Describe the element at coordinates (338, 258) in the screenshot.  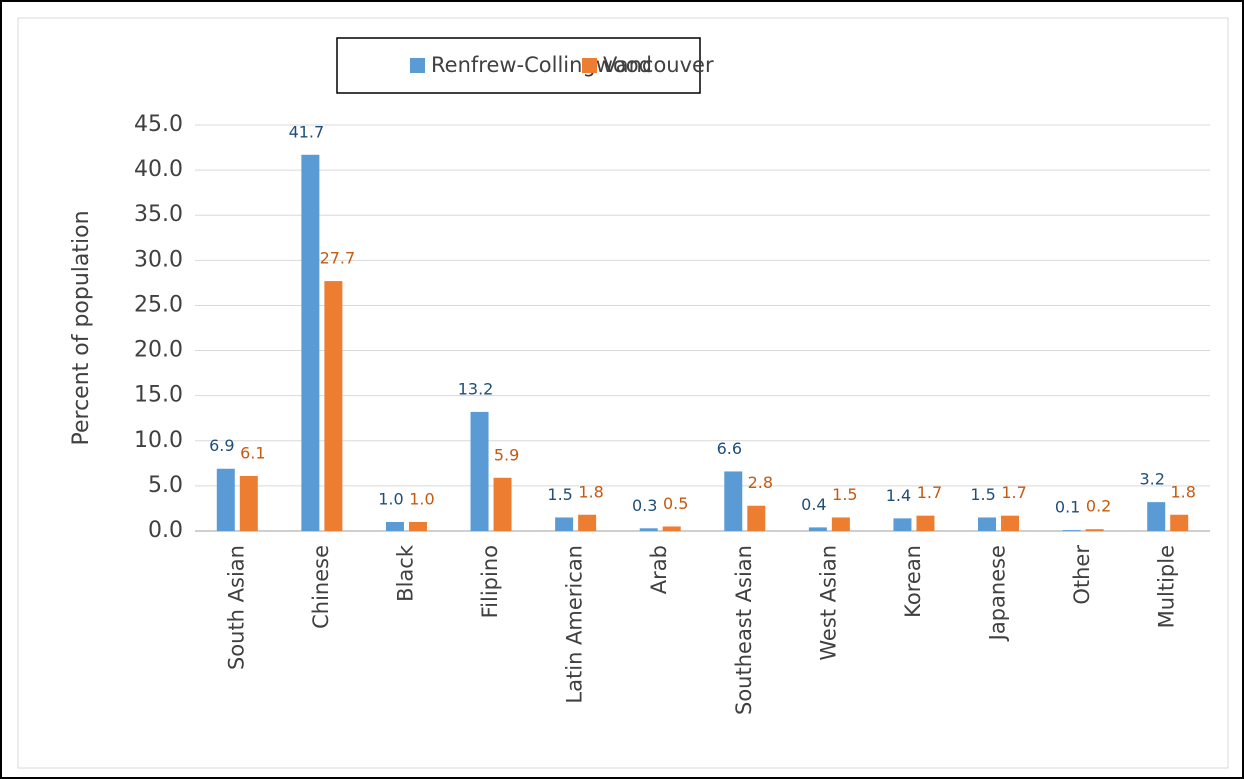
I see `data-label: 27.7` at that location.